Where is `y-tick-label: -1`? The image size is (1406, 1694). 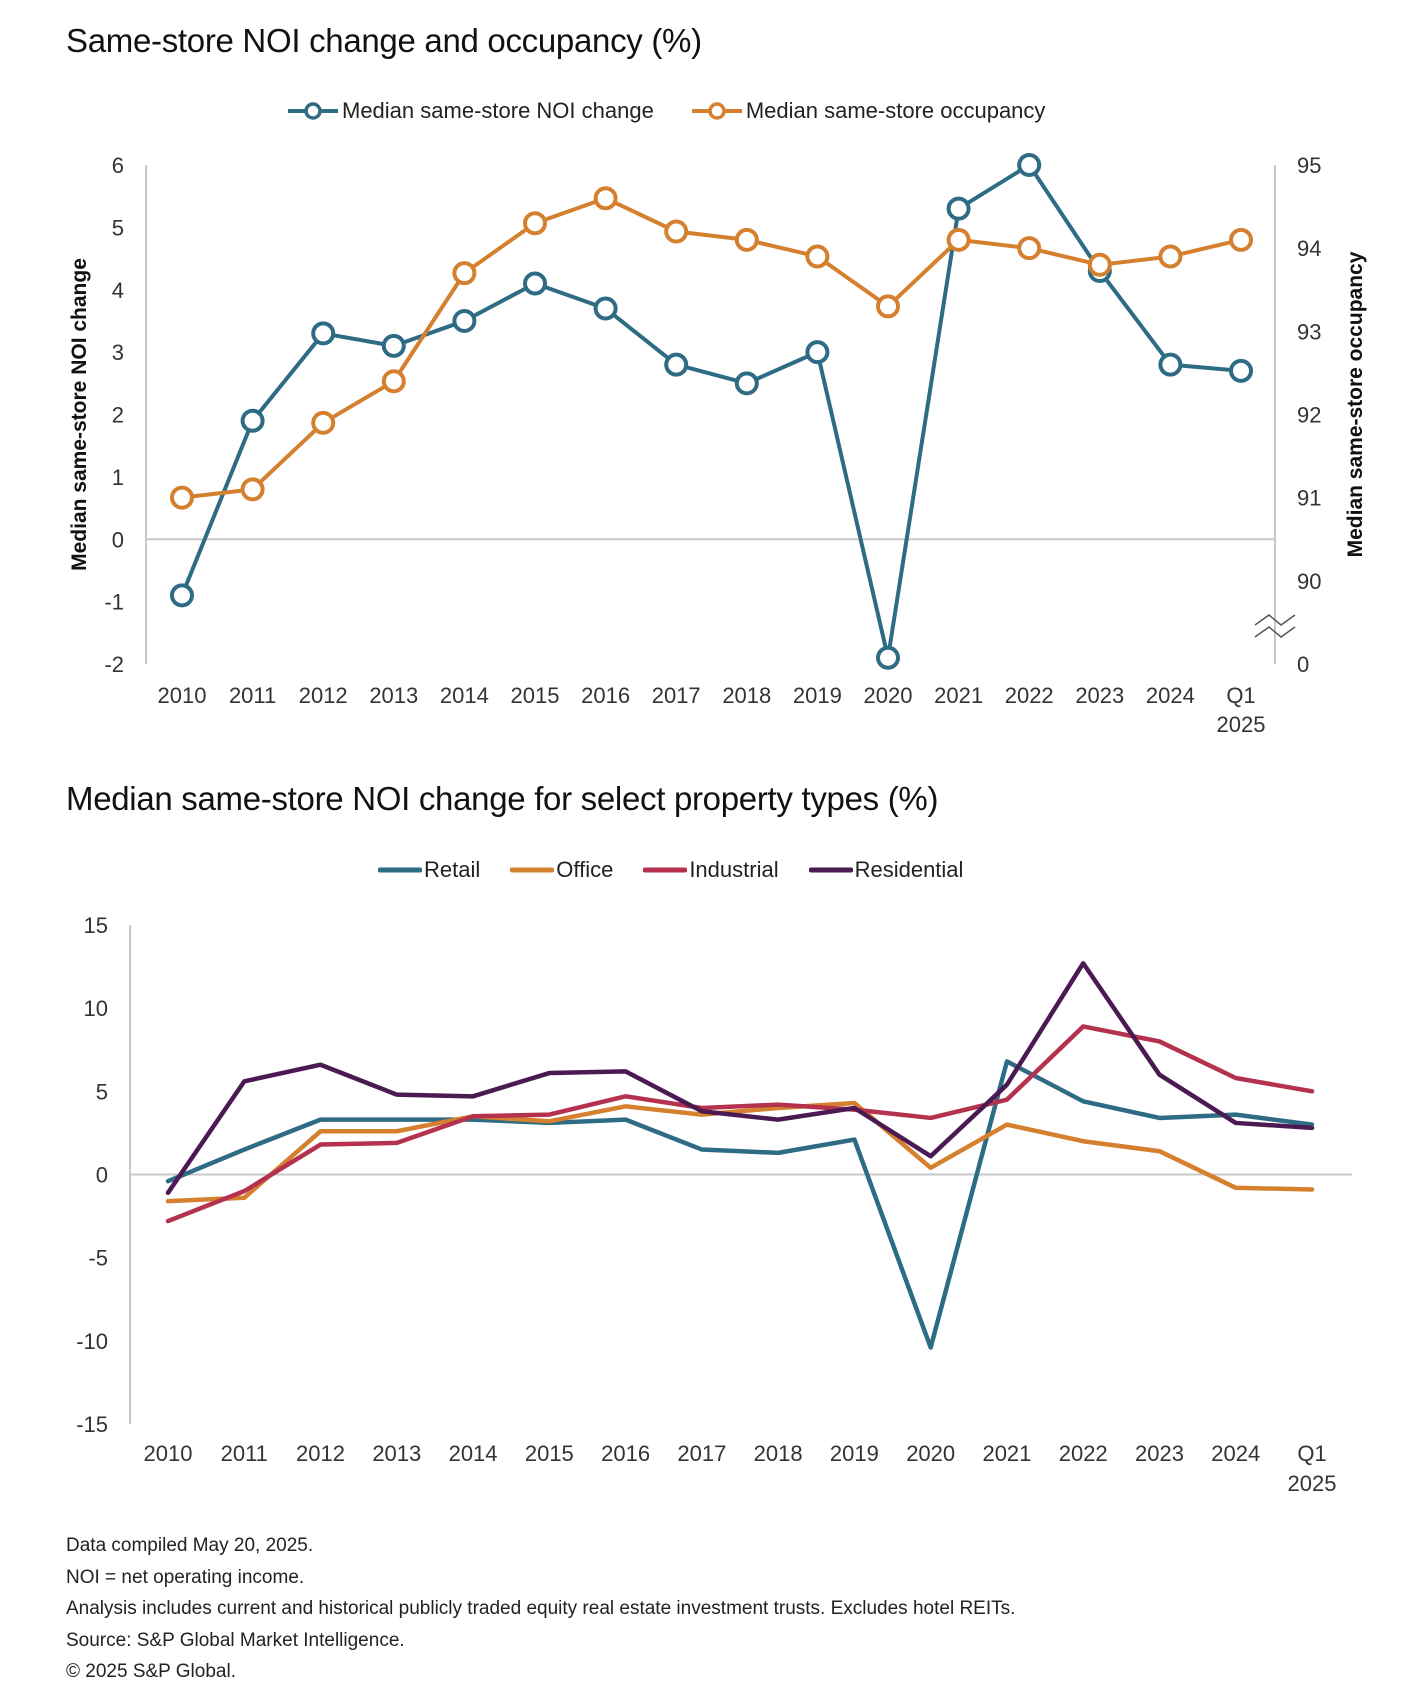 y-tick-label: -1 is located at coordinates (114, 602).